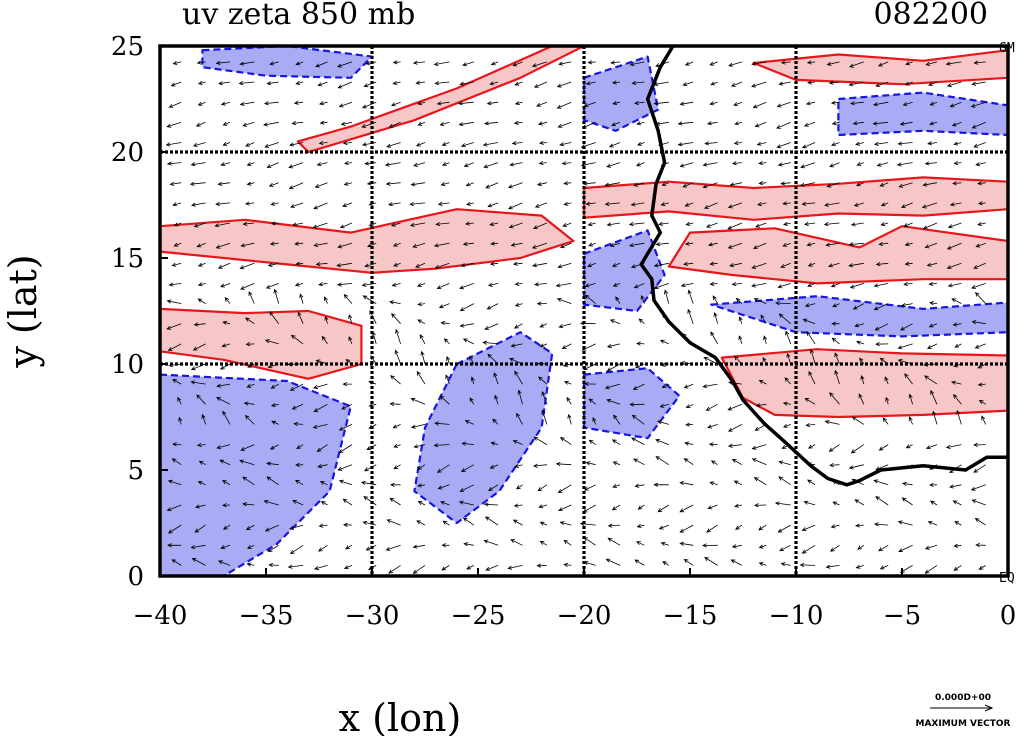 This screenshot has height=736, width=1031. Describe the element at coordinates (135, 577) in the screenshot. I see `y-tick-label-0: 0` at that location.